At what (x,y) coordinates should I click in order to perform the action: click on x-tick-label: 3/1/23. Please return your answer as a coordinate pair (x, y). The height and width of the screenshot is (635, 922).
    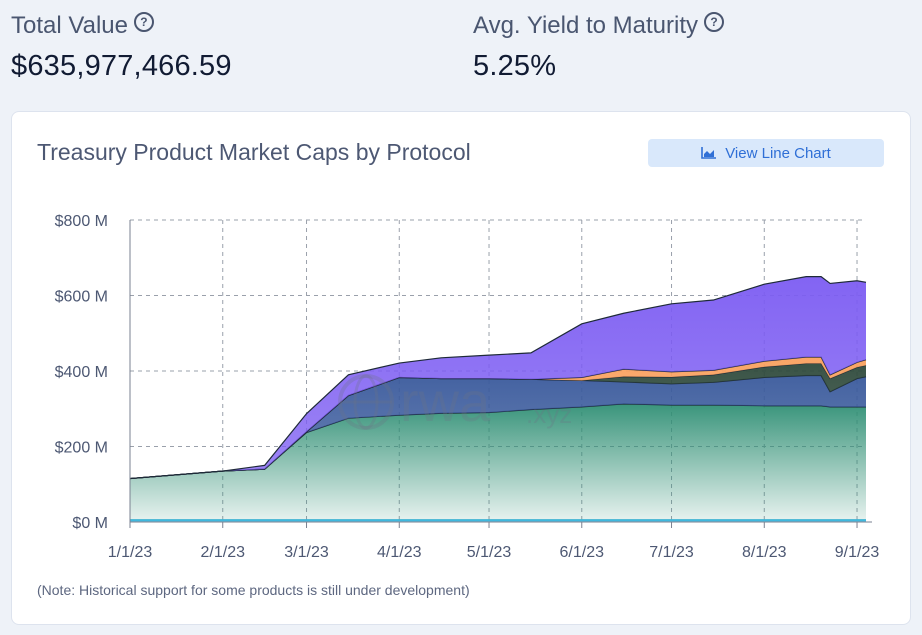
    Looking at the image, I should click on (306, 552).